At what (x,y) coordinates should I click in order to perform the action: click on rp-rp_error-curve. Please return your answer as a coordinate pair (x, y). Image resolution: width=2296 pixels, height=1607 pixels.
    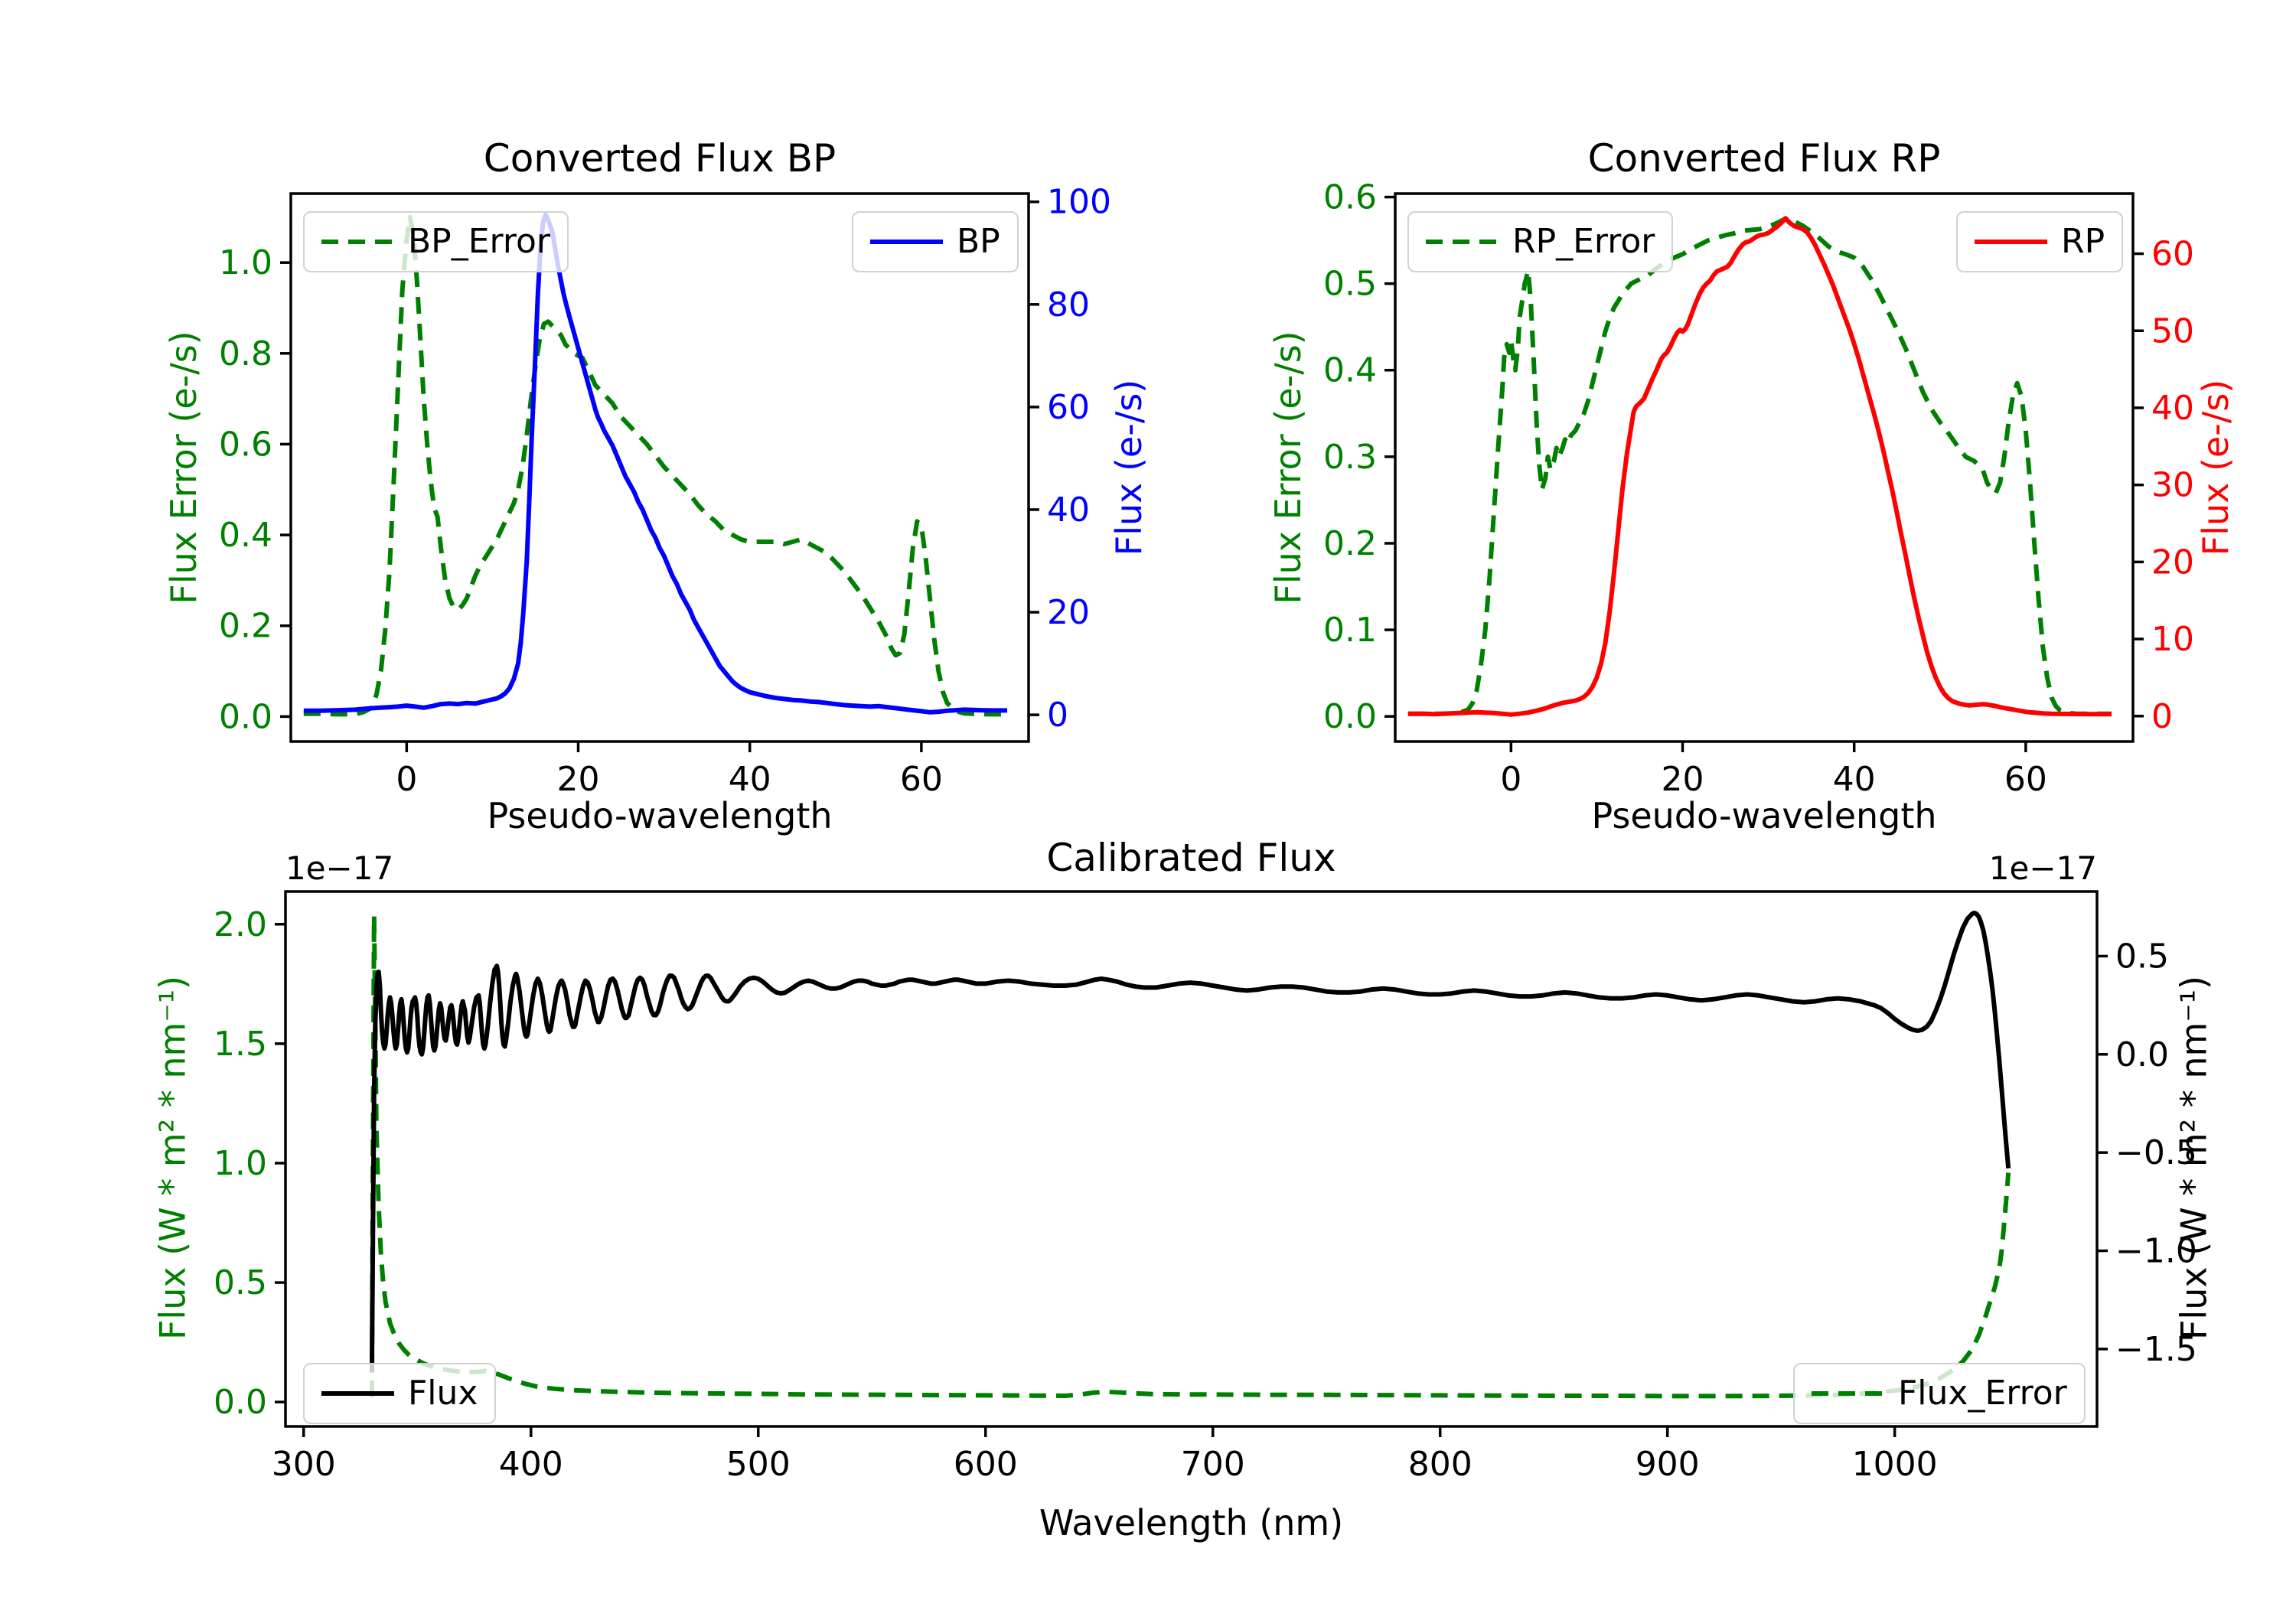
    Looking at the image, I should click on (1759, 466).